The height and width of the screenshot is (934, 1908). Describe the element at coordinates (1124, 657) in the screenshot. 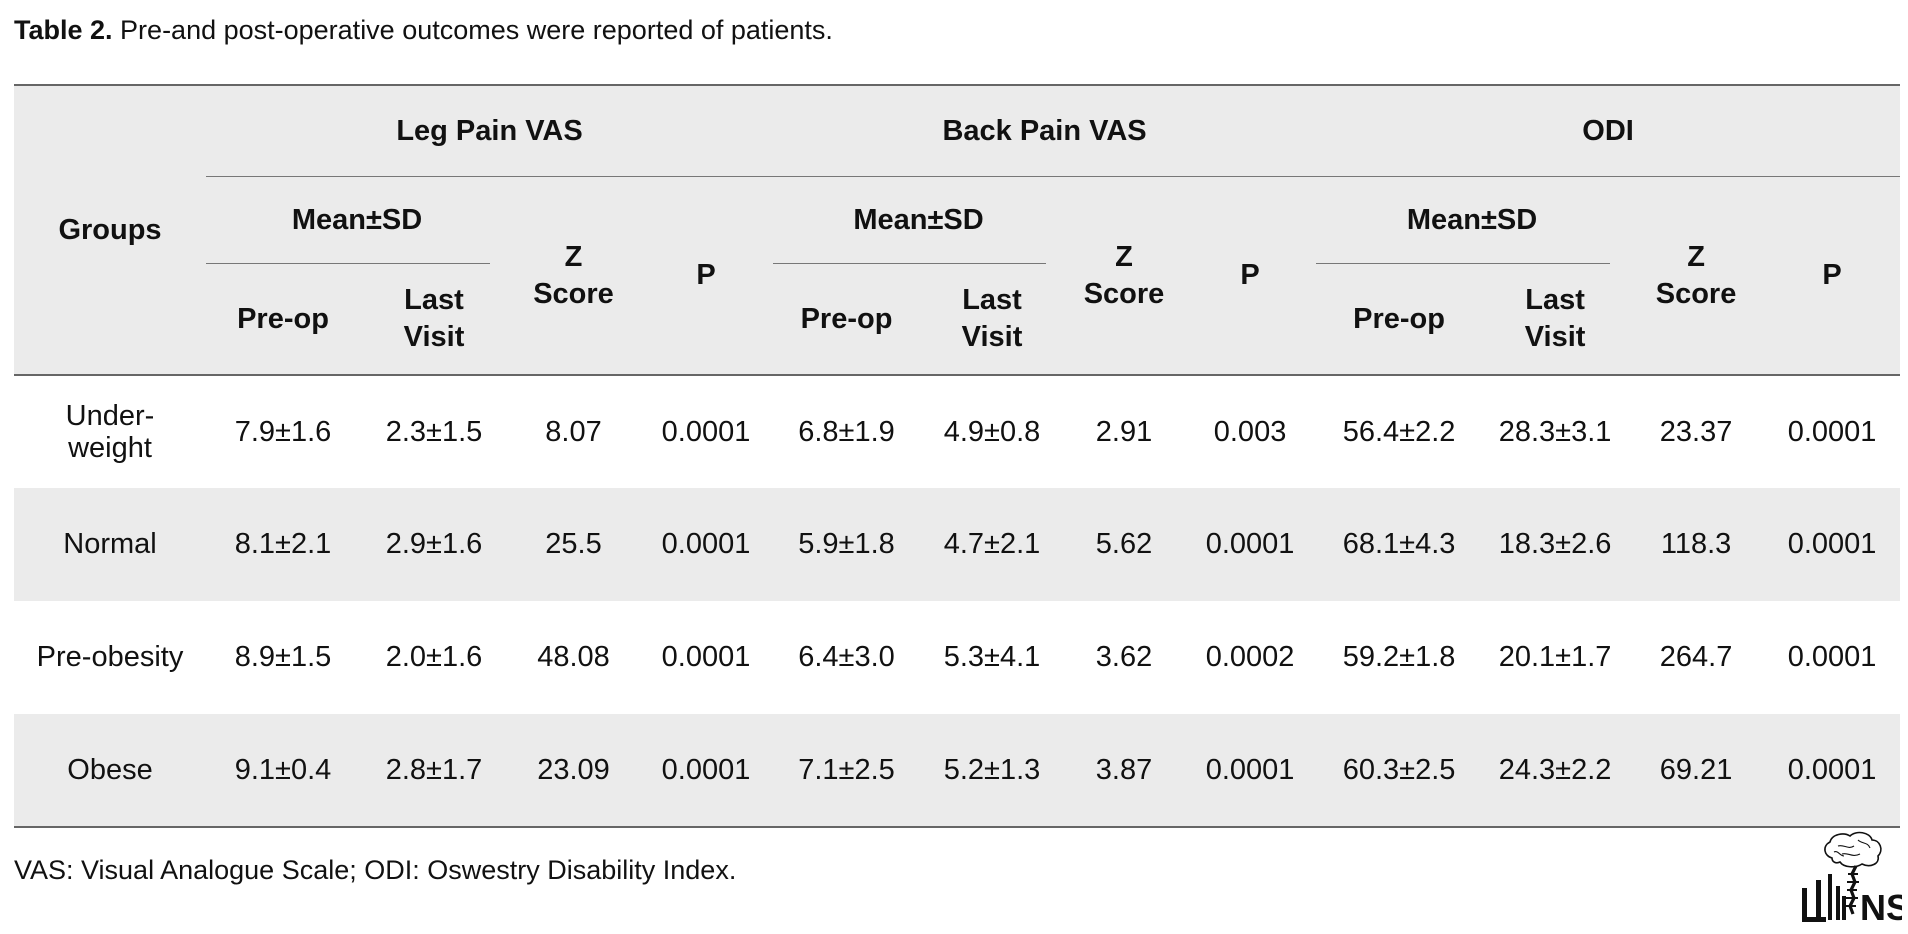

I see `value-cell: 3.62` at that location.